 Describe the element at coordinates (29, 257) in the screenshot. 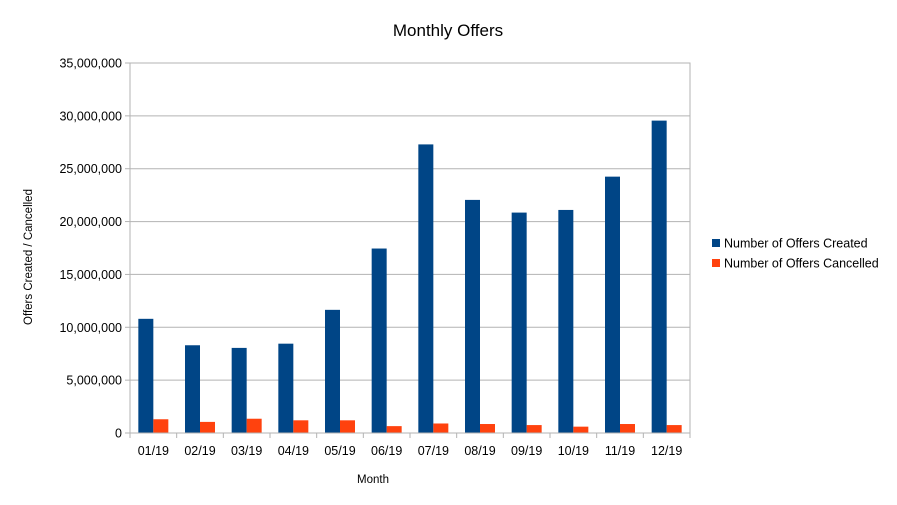

I see `y-axis-label: Offers Created / Cancelled` at that location.